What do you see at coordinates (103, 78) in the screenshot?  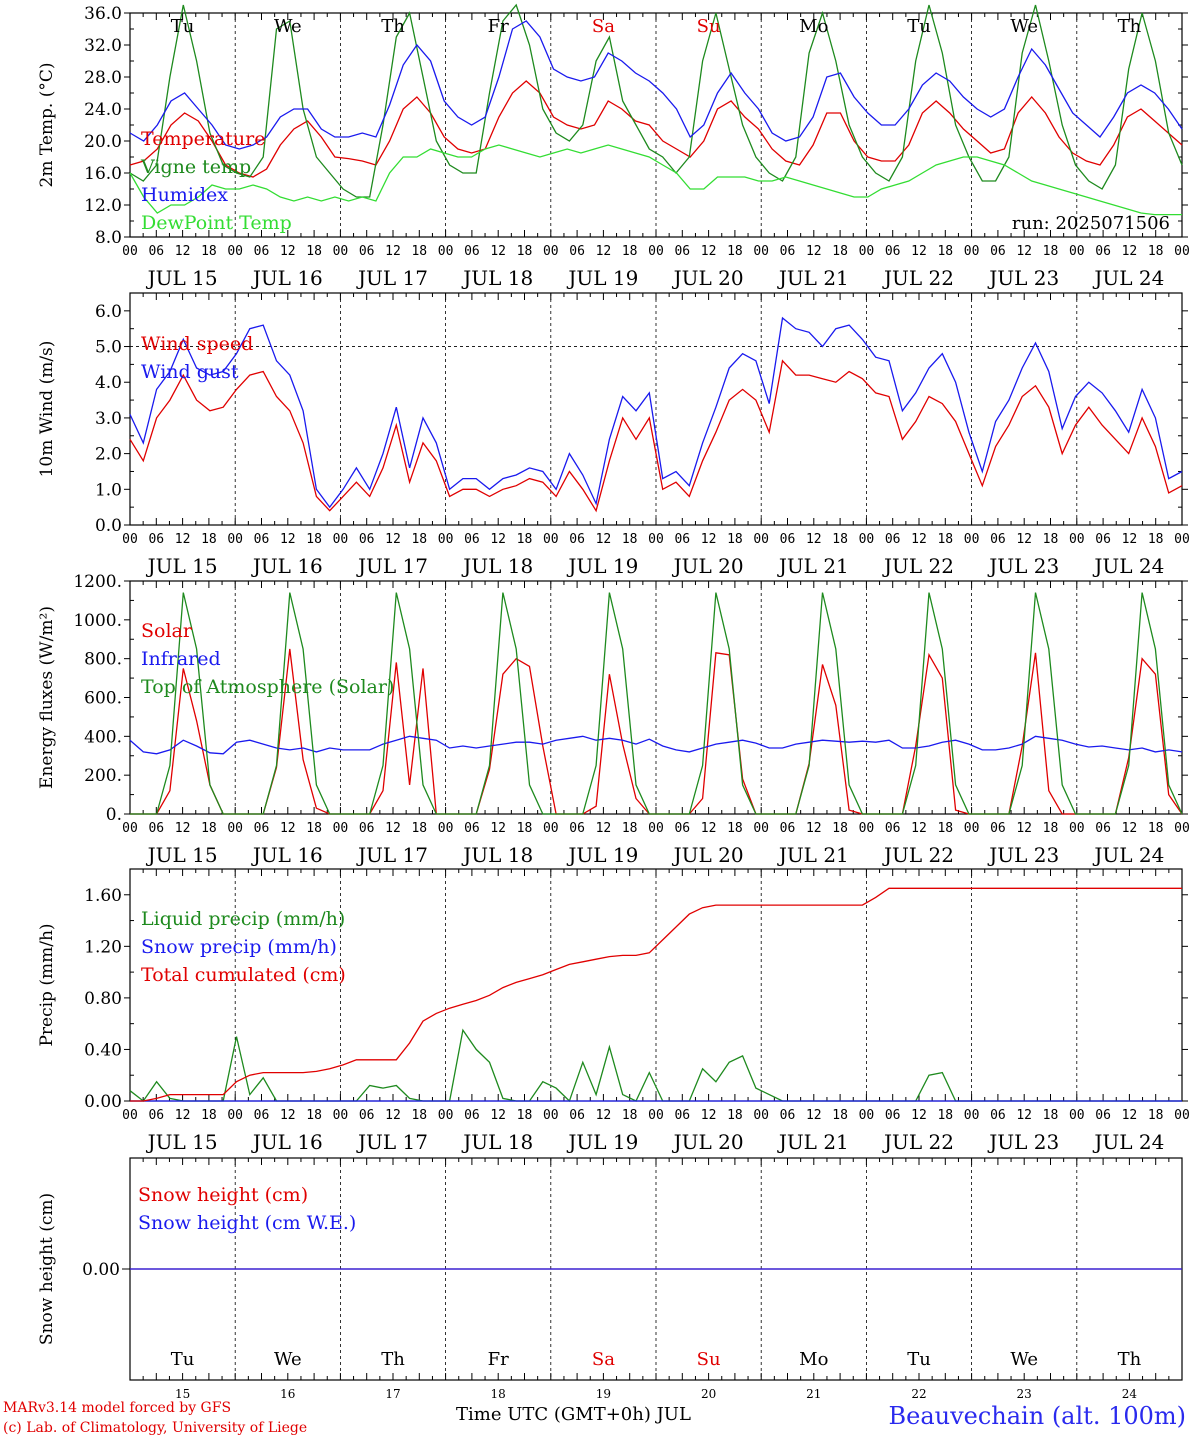 I see `y-tick-label: 28.0` at bounding box center [103, 78].